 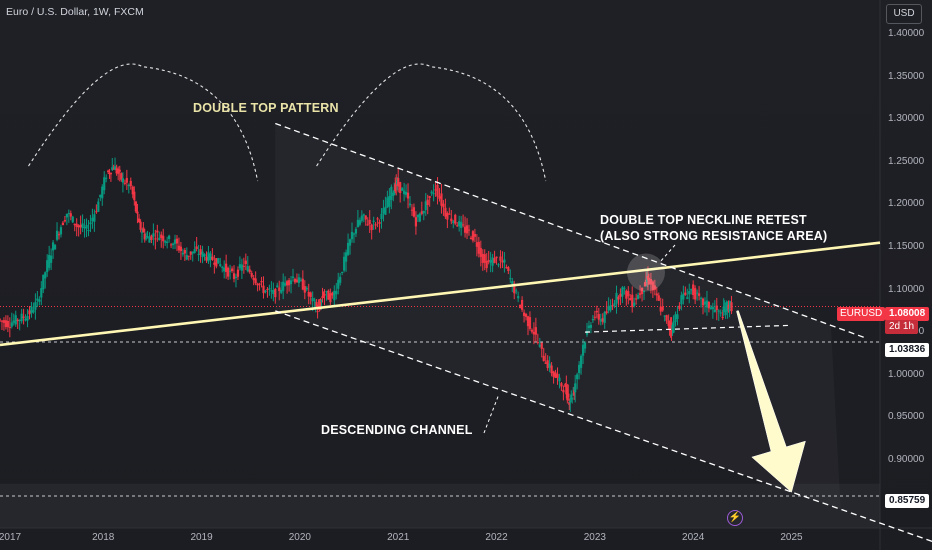 I want to click on target-arrow, so click(x=771, y=401).